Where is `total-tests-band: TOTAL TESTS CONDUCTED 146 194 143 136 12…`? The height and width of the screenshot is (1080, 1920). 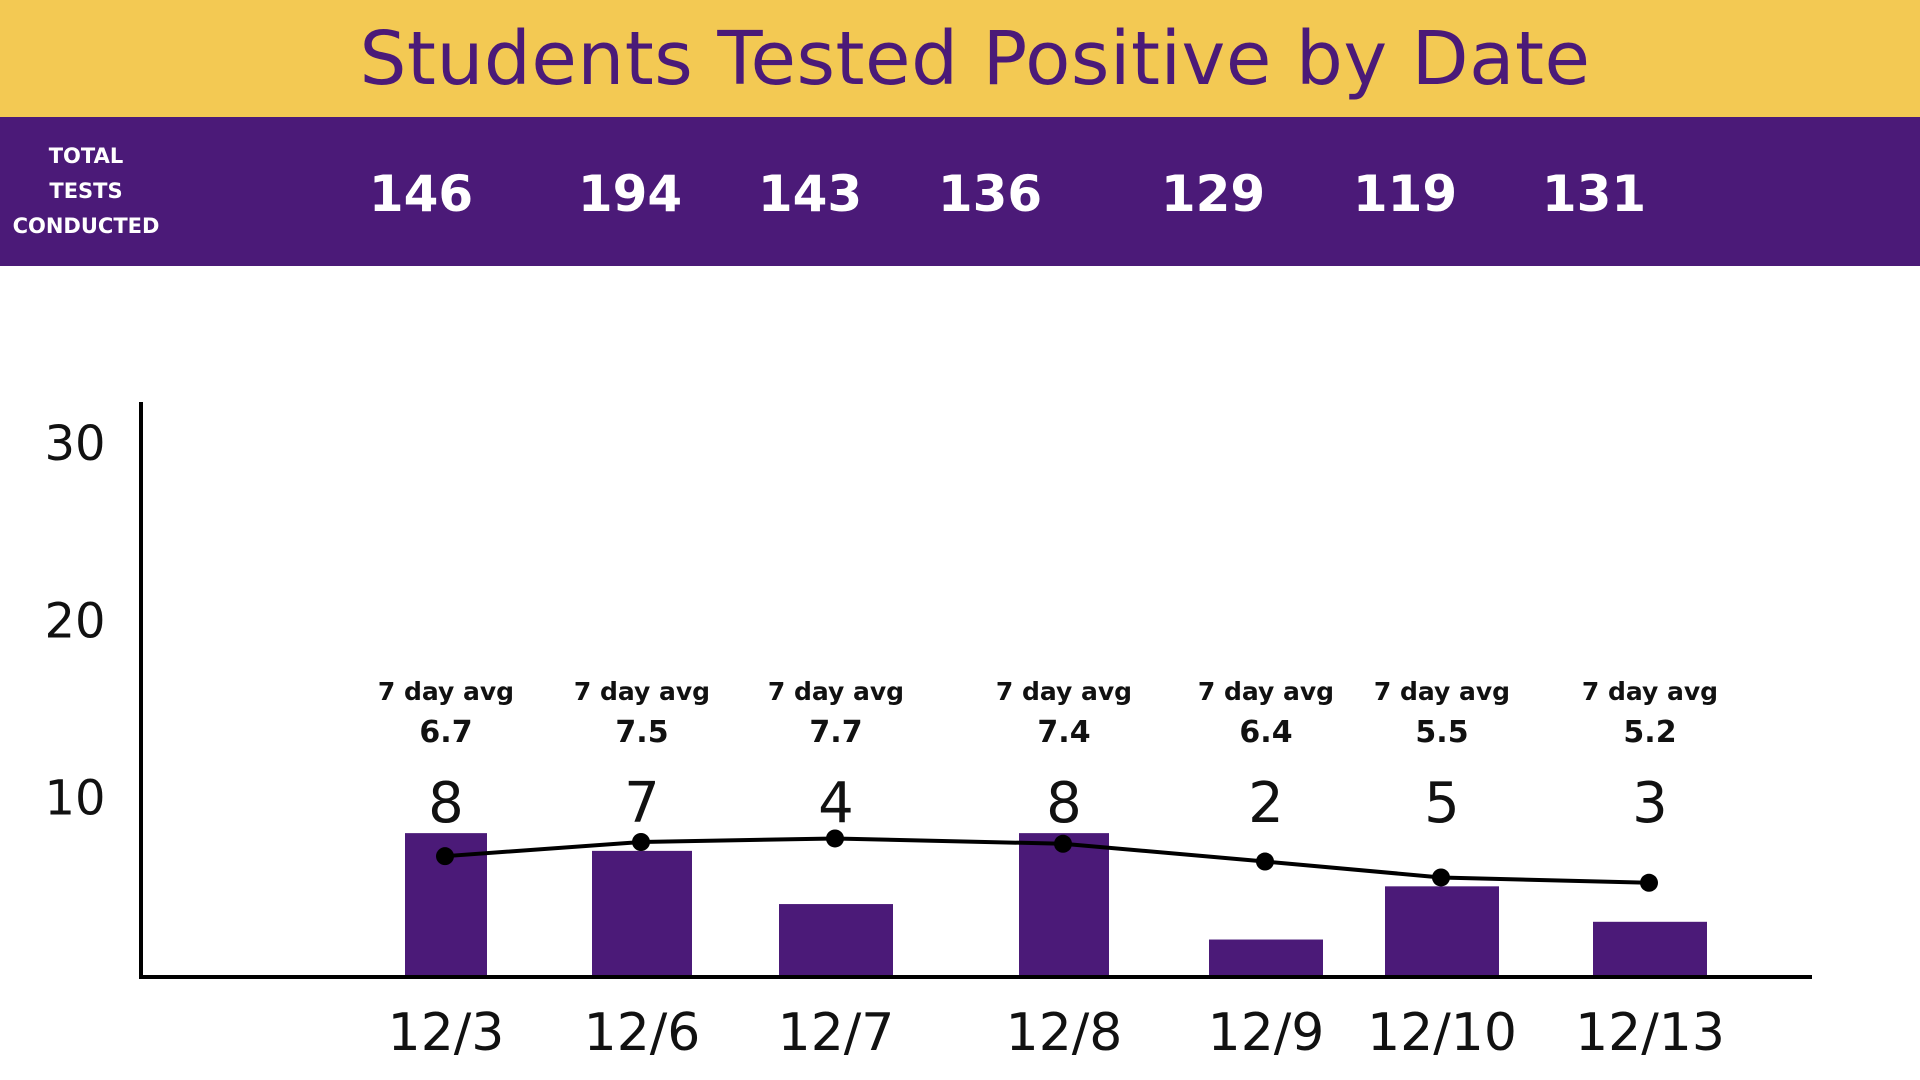 total-tests-band: TOTAL TESTS CONDUCTED 146 194 143 136 12… is located at coordinates (960, 191).